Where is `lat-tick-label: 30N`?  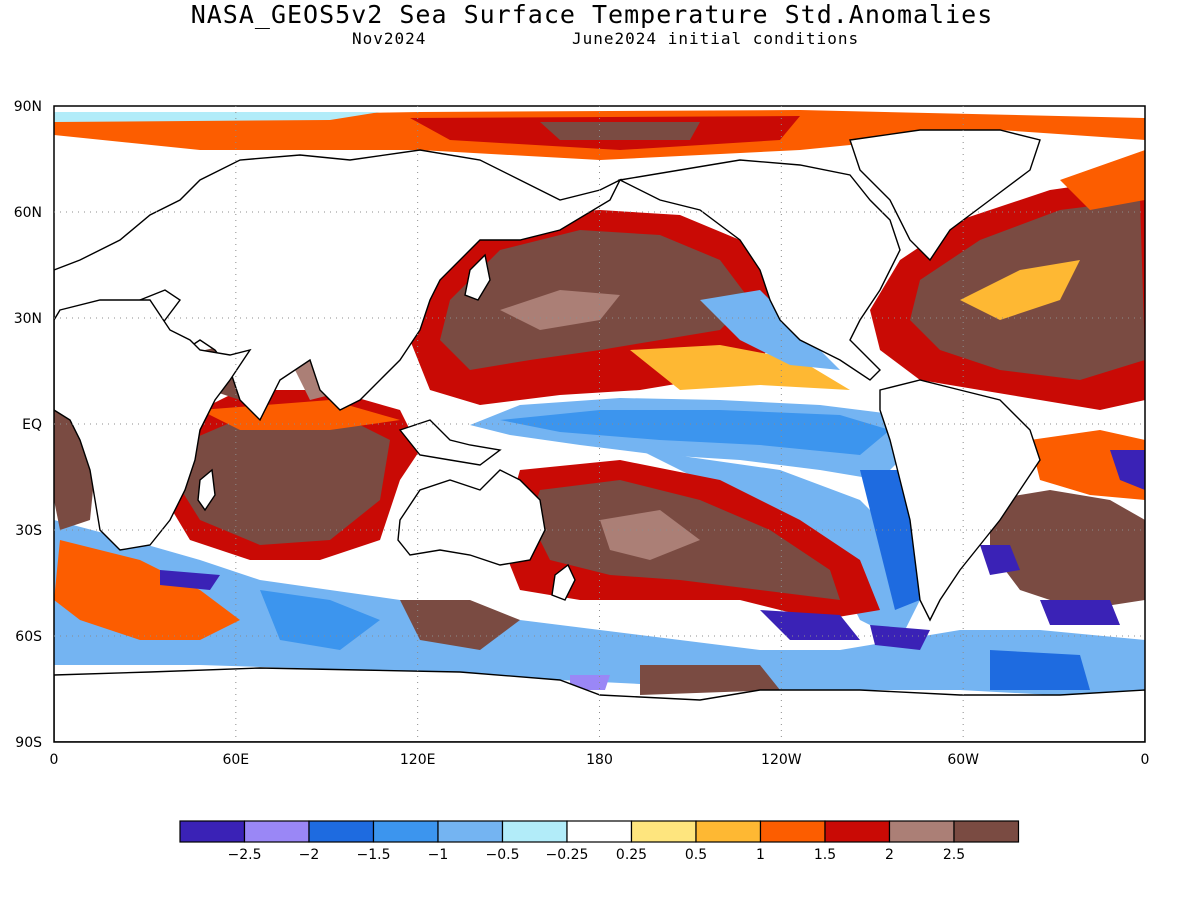
lat-tick-label: 30N is located at coordinates (28, 319).